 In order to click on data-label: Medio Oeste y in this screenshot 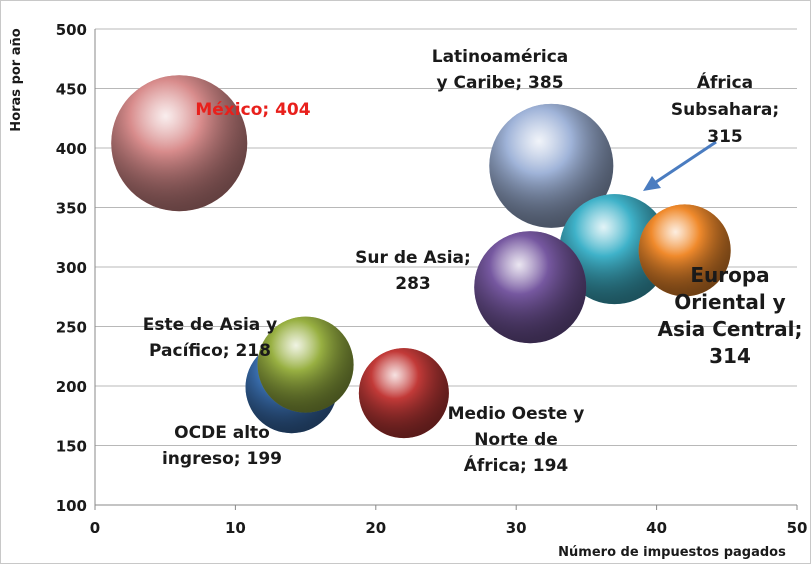, I will do `click(516, 414)`.